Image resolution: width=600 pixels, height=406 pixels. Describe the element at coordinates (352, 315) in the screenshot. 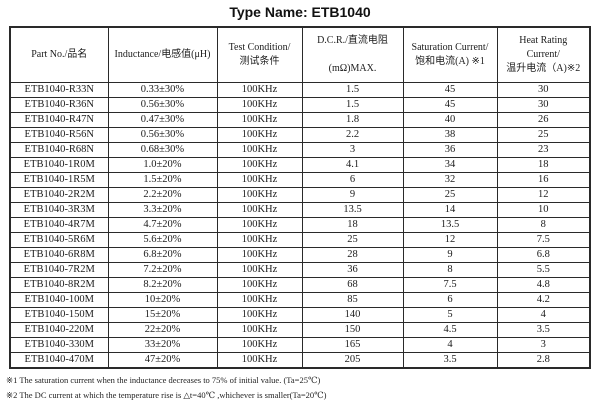

I see `cell-dcr: 140` at that location.